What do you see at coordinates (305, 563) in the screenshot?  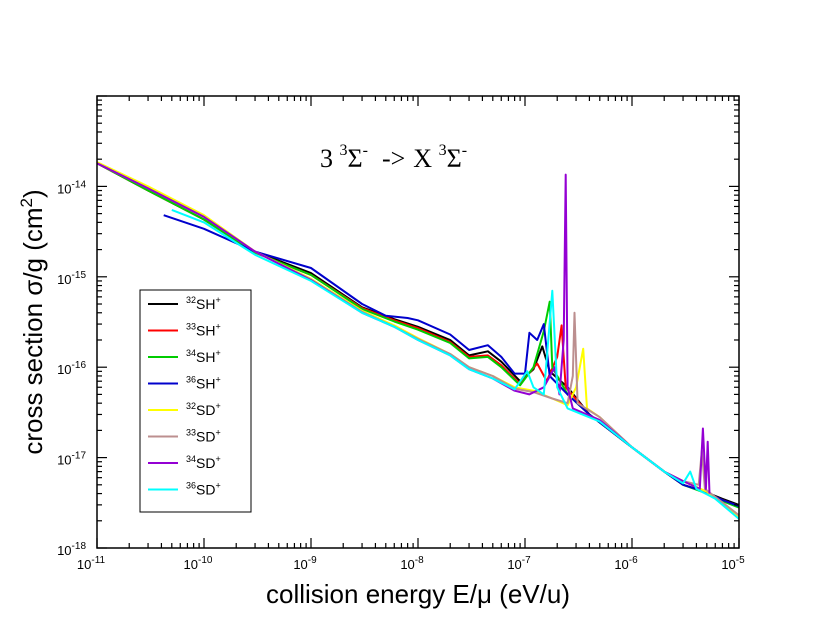 I see `x-tick-label: 10⁻⁹` at bounding box center [305, 563].